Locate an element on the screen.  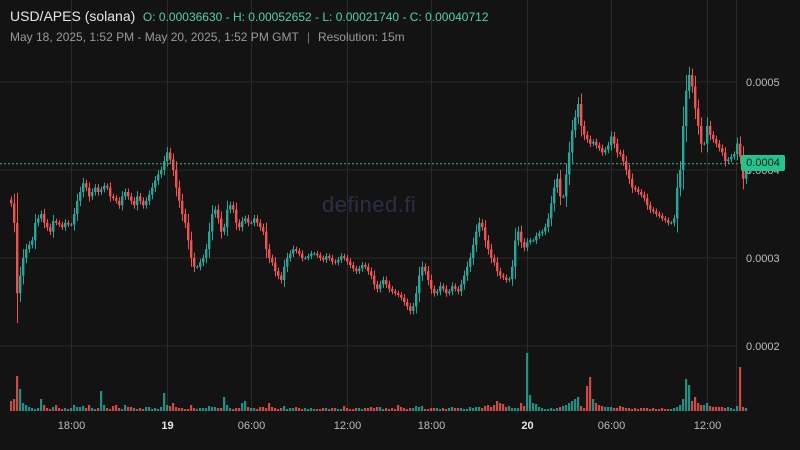
x-tick-label: 06:00 is located at coordinates (252, 426).